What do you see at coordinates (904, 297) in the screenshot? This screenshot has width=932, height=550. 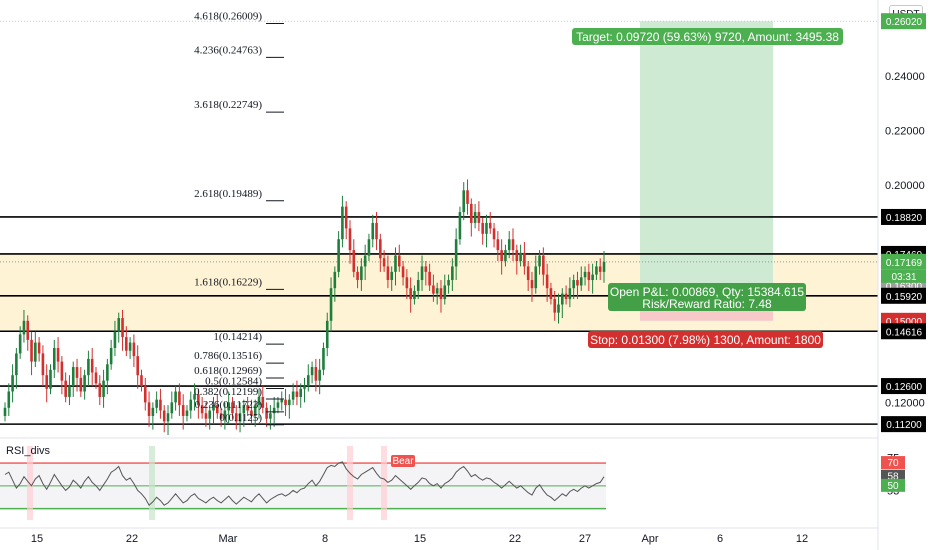 I see `price-tag-8: 0.15920` at bounding box center [904, 297].